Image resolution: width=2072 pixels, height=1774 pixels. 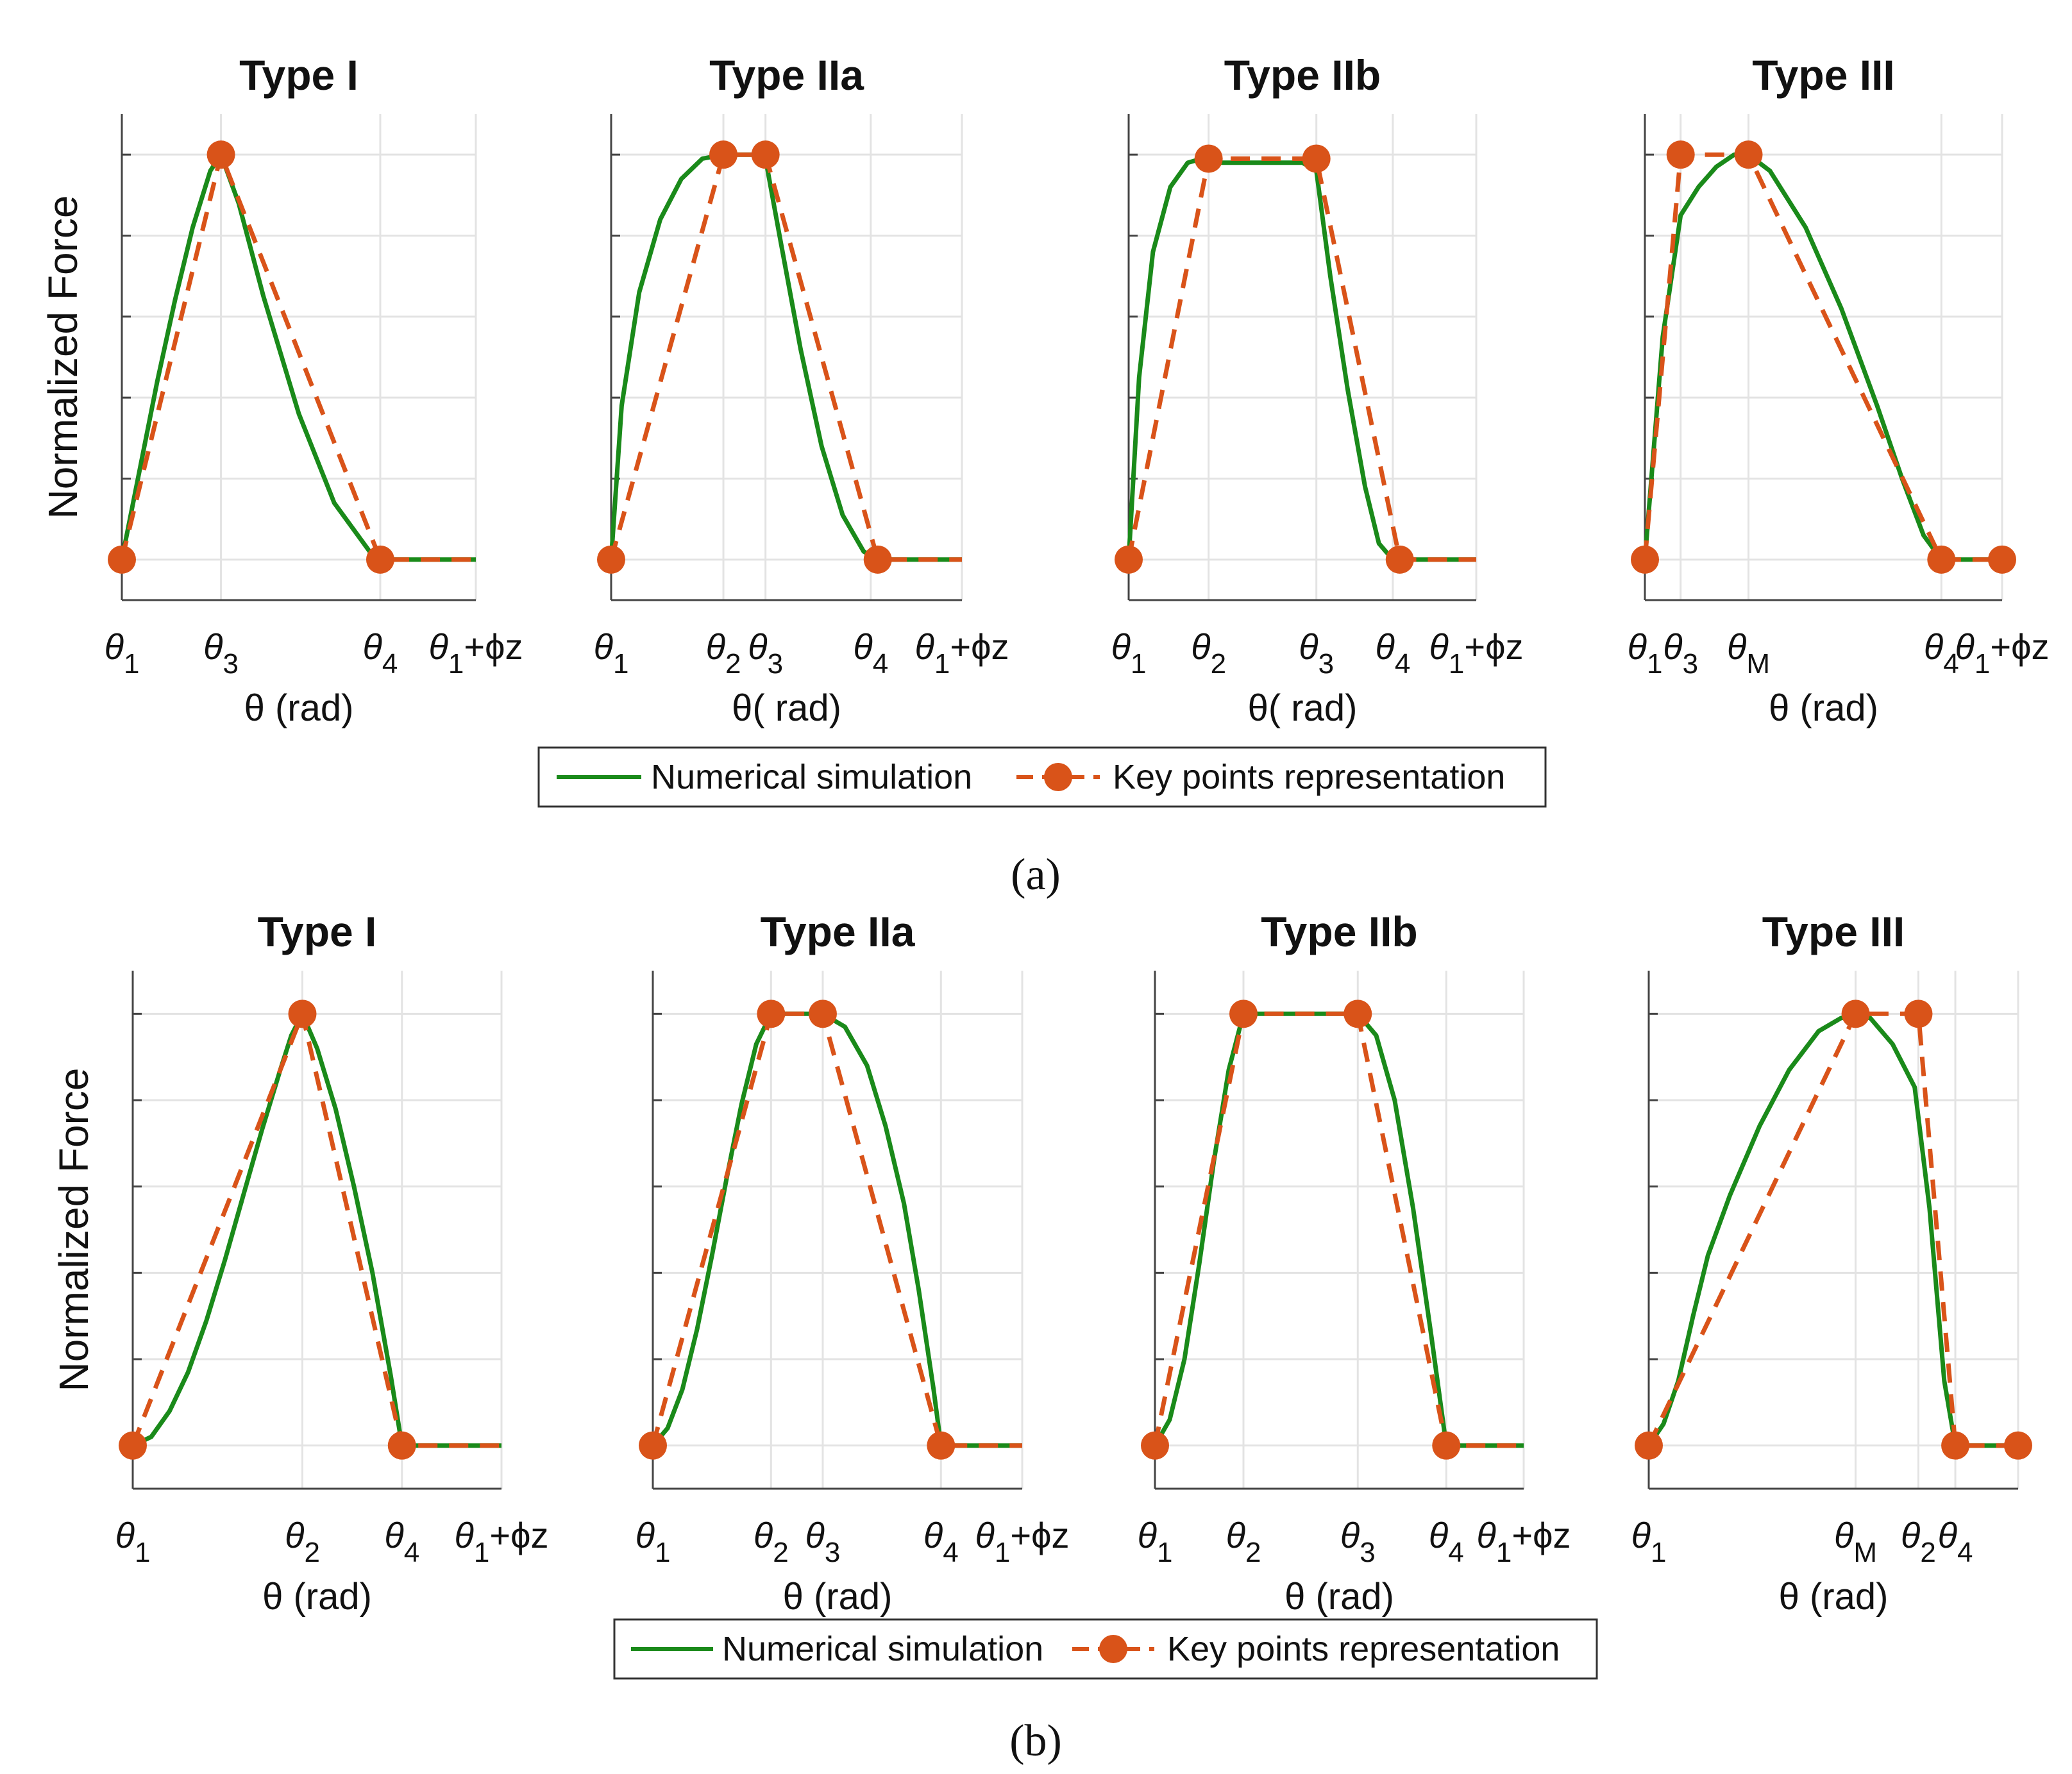 I want to click on chart-a-3: Type IIb θ1 θ2 θ3 θ4 θ1+ϕz θ( rad), so click(x=1317, y=390).